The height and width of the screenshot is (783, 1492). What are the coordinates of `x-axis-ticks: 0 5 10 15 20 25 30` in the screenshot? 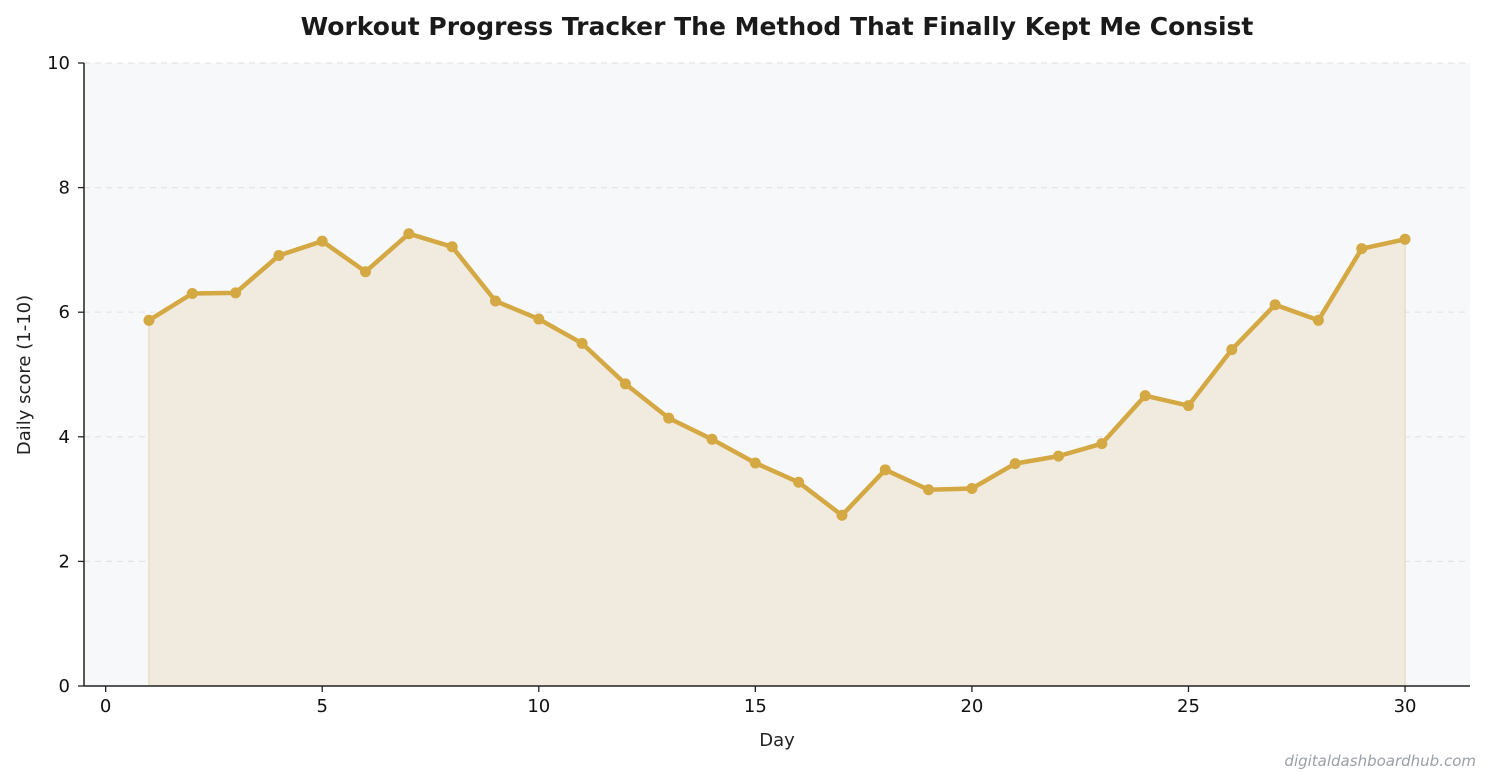 It's located at (758, 701).